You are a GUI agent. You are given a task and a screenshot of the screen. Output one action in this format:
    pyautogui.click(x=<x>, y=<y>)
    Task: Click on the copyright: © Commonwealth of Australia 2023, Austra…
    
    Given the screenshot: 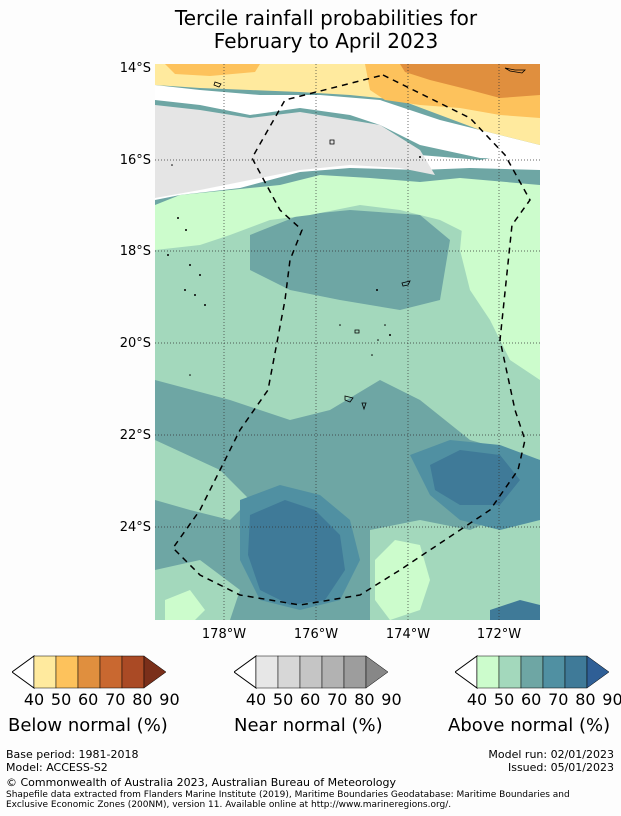 What is the action you would take?
    pyautogui.click(x=201, y=782)
    